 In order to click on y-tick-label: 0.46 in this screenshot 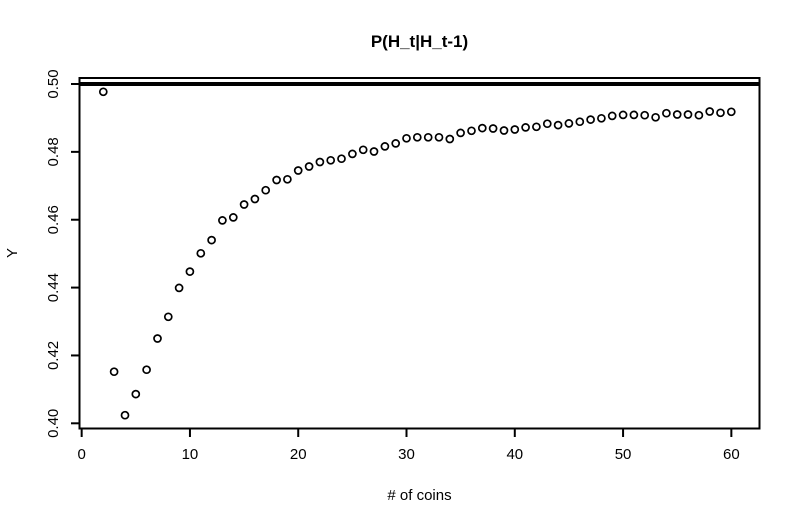, I will do `click(53, 219)`.